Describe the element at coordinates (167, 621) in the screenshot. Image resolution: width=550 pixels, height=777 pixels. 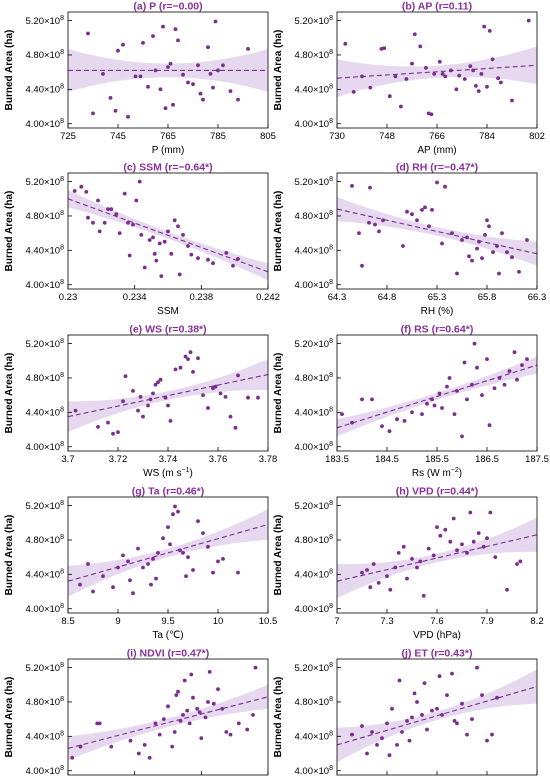
I see `x-tick-label: 9.5` at that location.